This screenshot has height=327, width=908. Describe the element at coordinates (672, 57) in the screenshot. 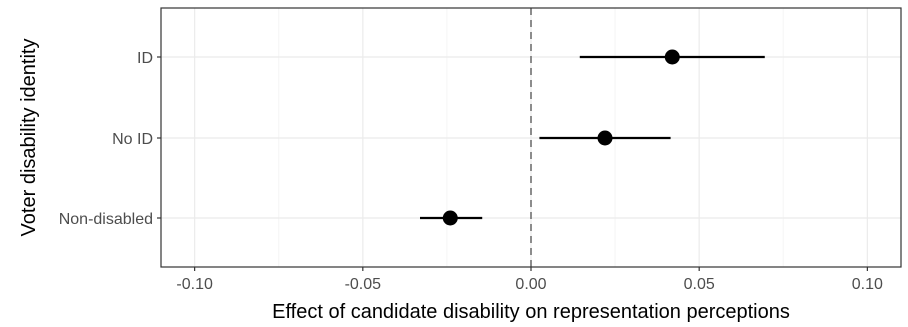

I see `point-id` at that location.